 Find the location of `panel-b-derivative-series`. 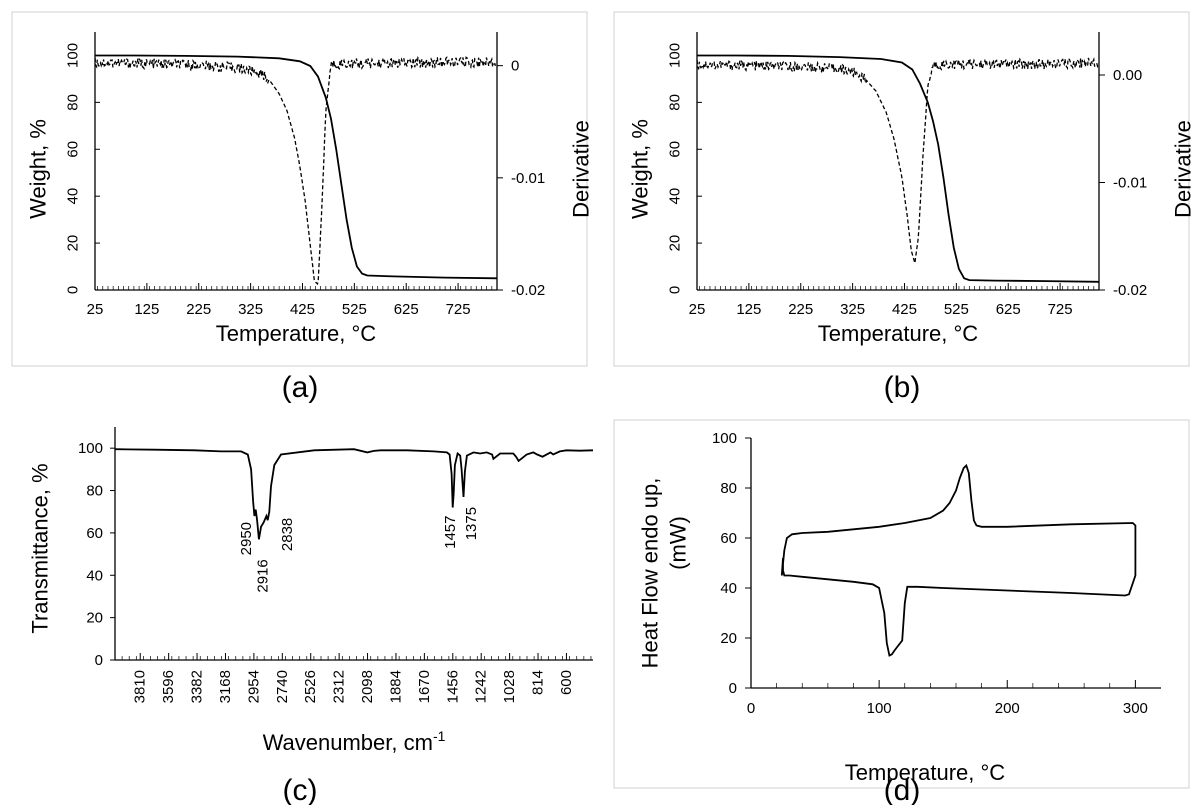

panel-b-derivative-series is located at coordinates (897, 160).